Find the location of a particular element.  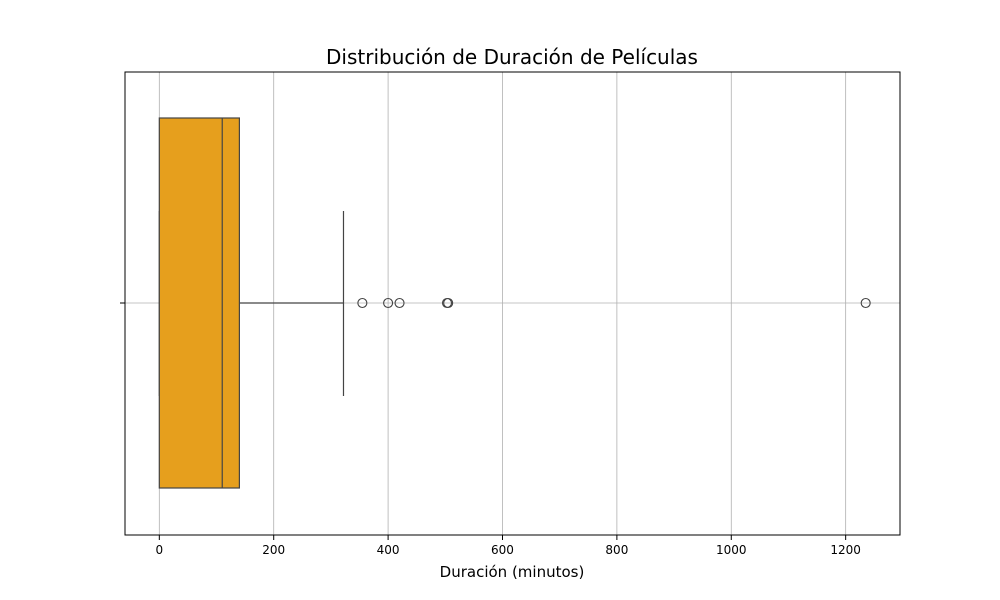

x-tick-label: 0 is located at coordinates (159, 550).